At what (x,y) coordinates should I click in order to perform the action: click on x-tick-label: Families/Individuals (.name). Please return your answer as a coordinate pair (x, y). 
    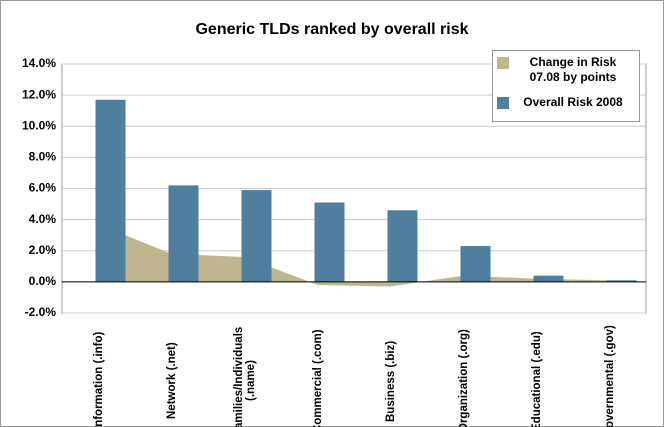
    Looking at the image, I should click on (244, 376).